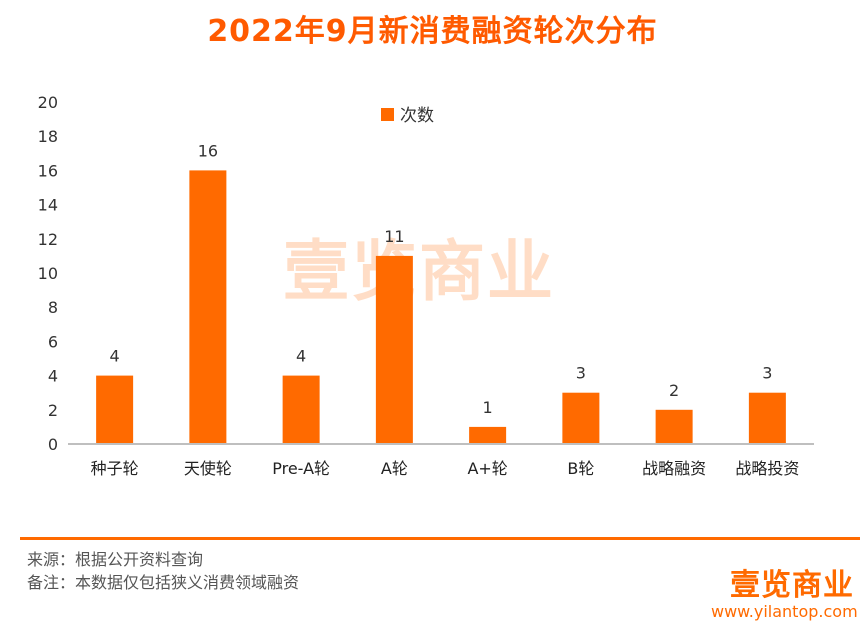 The height and width of the screenshot is (630, 865). What do you see at coordinates (48, 102) in the screenshot?
I see `y-tick-label: 20` at bounding box center [48, 102].